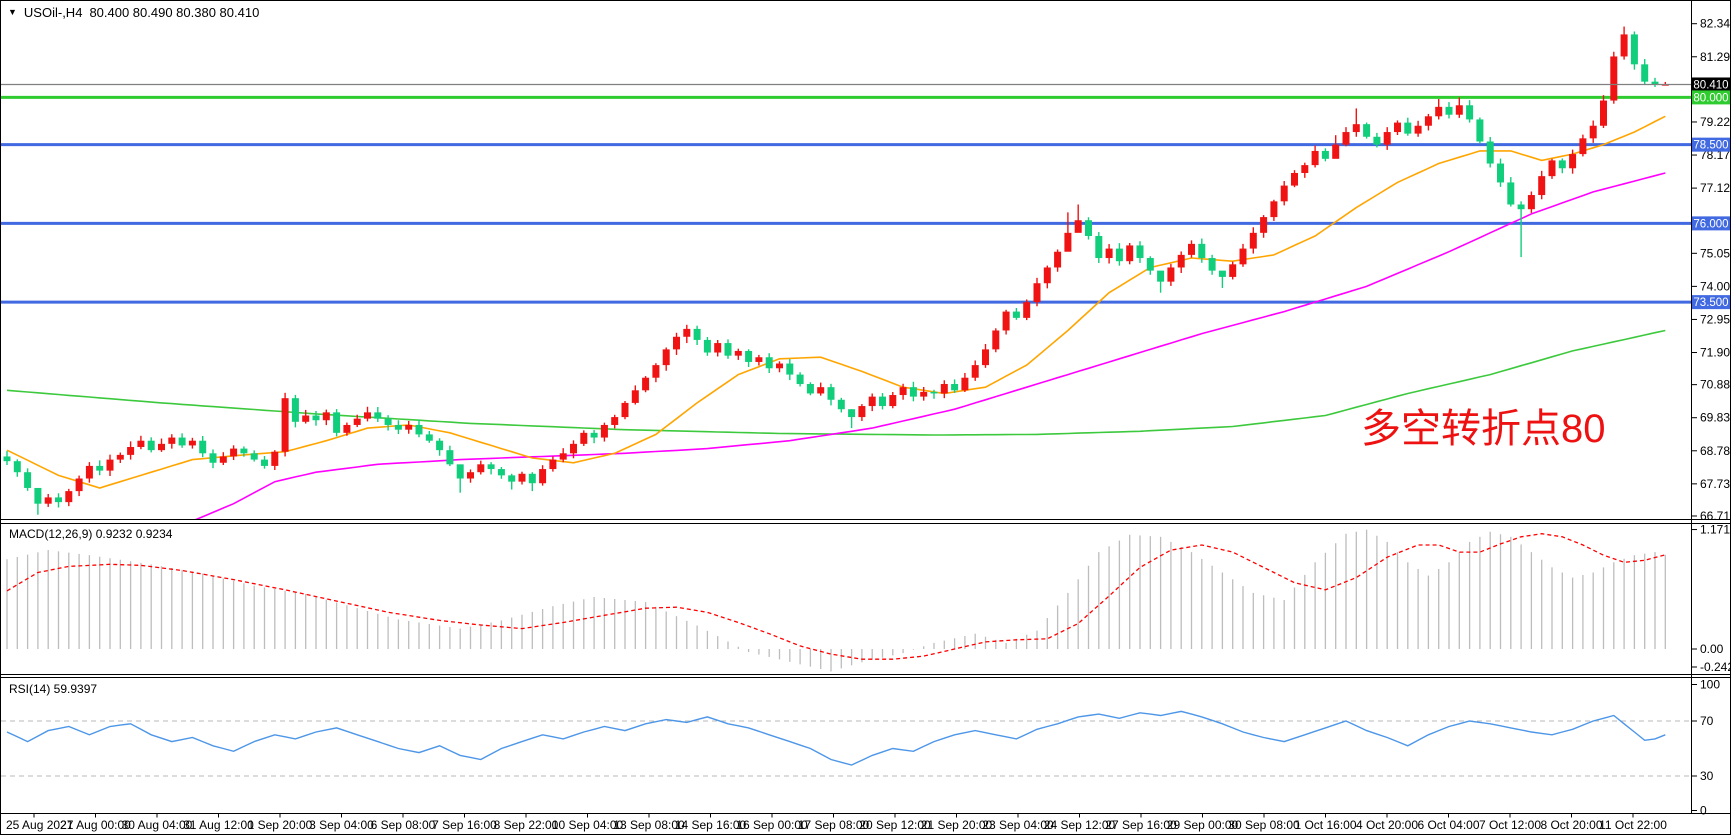 This screenshot has width=1731, height=835. What do you see at coordinates (1715, 286) in the screenshot?
I see `svg-text: 74.000` at bounding box center [1715, 286].